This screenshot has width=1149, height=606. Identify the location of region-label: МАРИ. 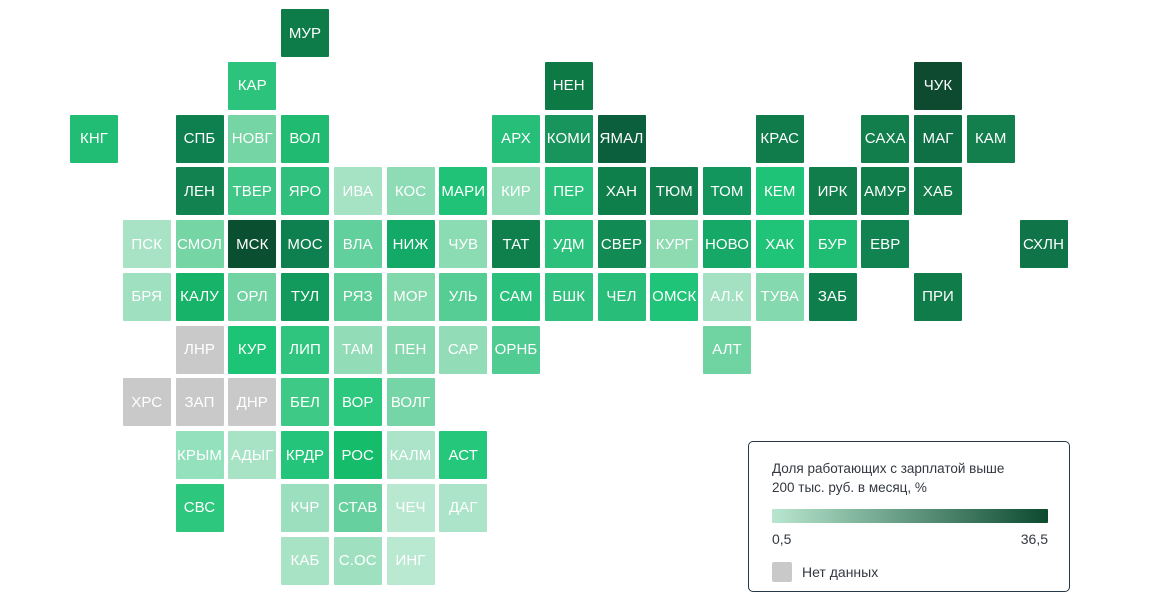
(463, 191).